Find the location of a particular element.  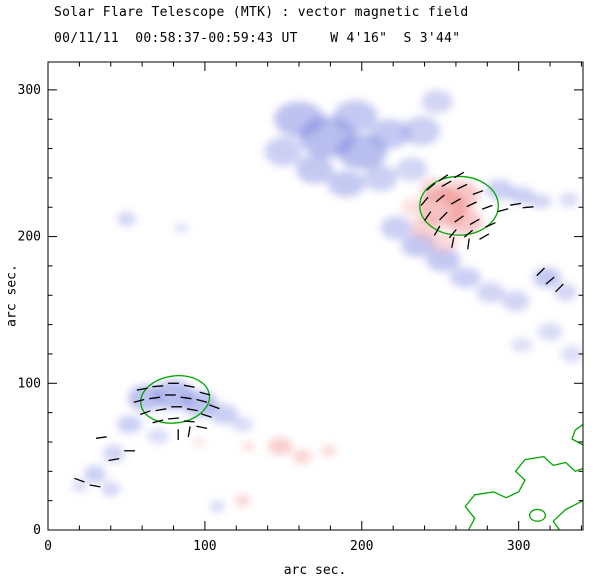

x-axis-label: arc sec. is located at coordinates (315, 570).